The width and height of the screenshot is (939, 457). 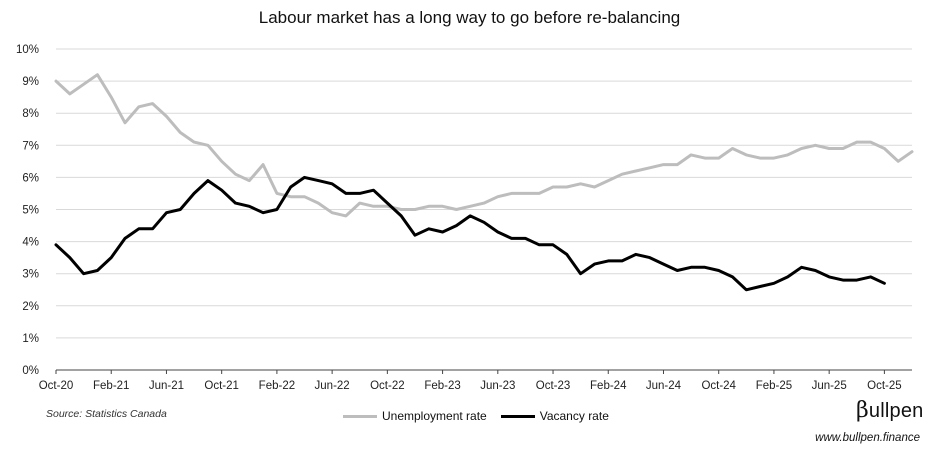 What do you see at coordinates (867, 438) in the screenshot?
I see `website-url: www.bullpen.finance` at bounding box center [867, 438].